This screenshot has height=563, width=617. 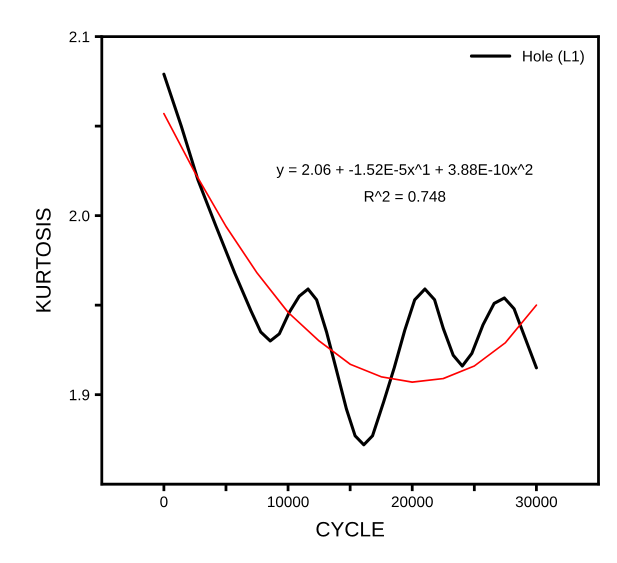 What do you see at coordinates (43, 260) in the screenshot?
I see `y-axis-title: KURTOSIS` at bounding box center [43, 260].